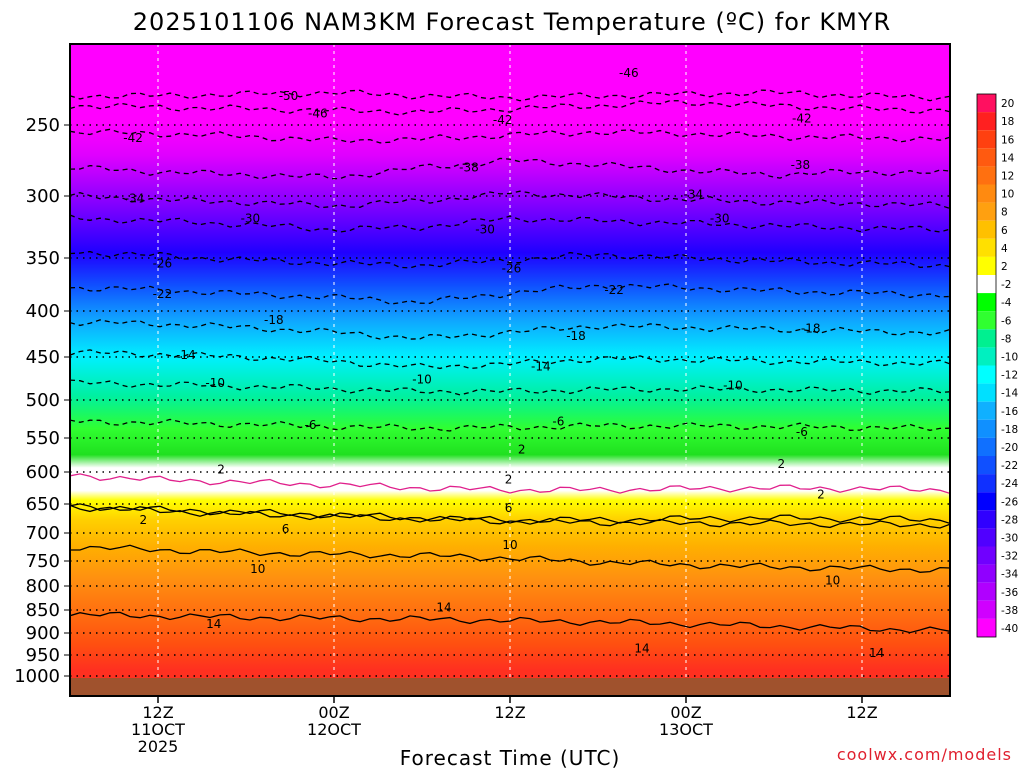  What do you see at coordinates (43, 610) in the screenshot?
I see `y-tick-label: 850` at bounding box center [43, 610].